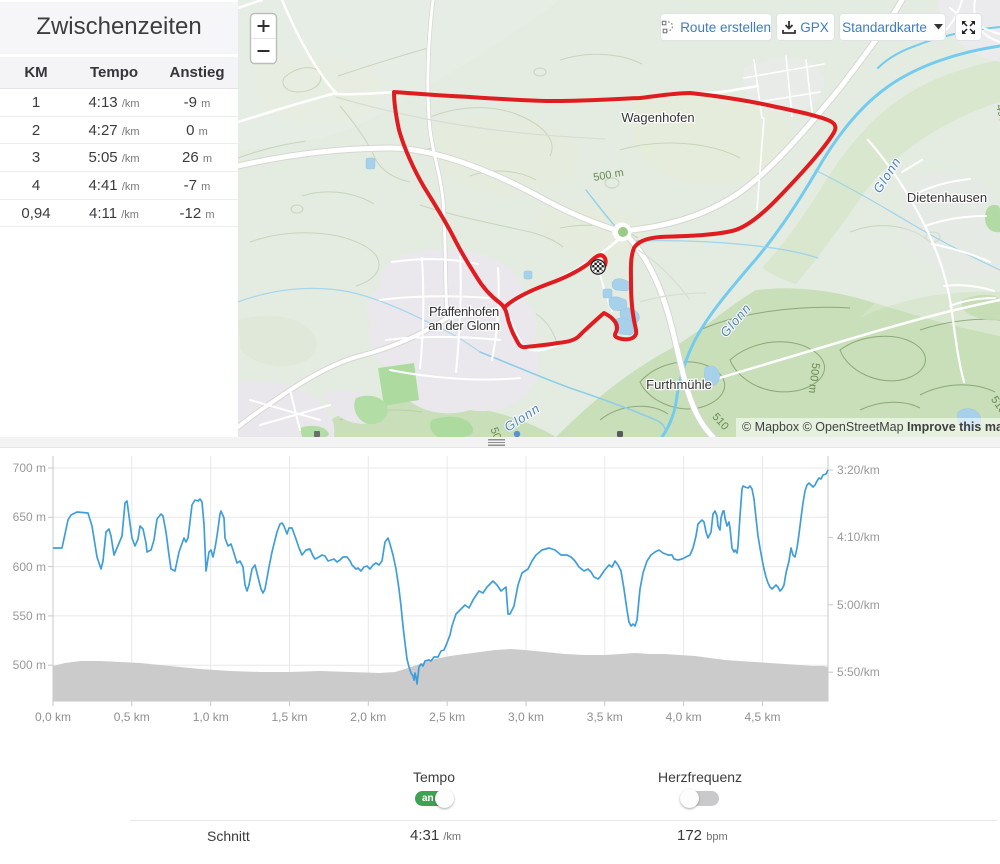 This screenshot has width=1000, height=864. Describe the element at coordinates (657, 117) in the screenshot. I see `svg-text: Wagenhofen` at that location.